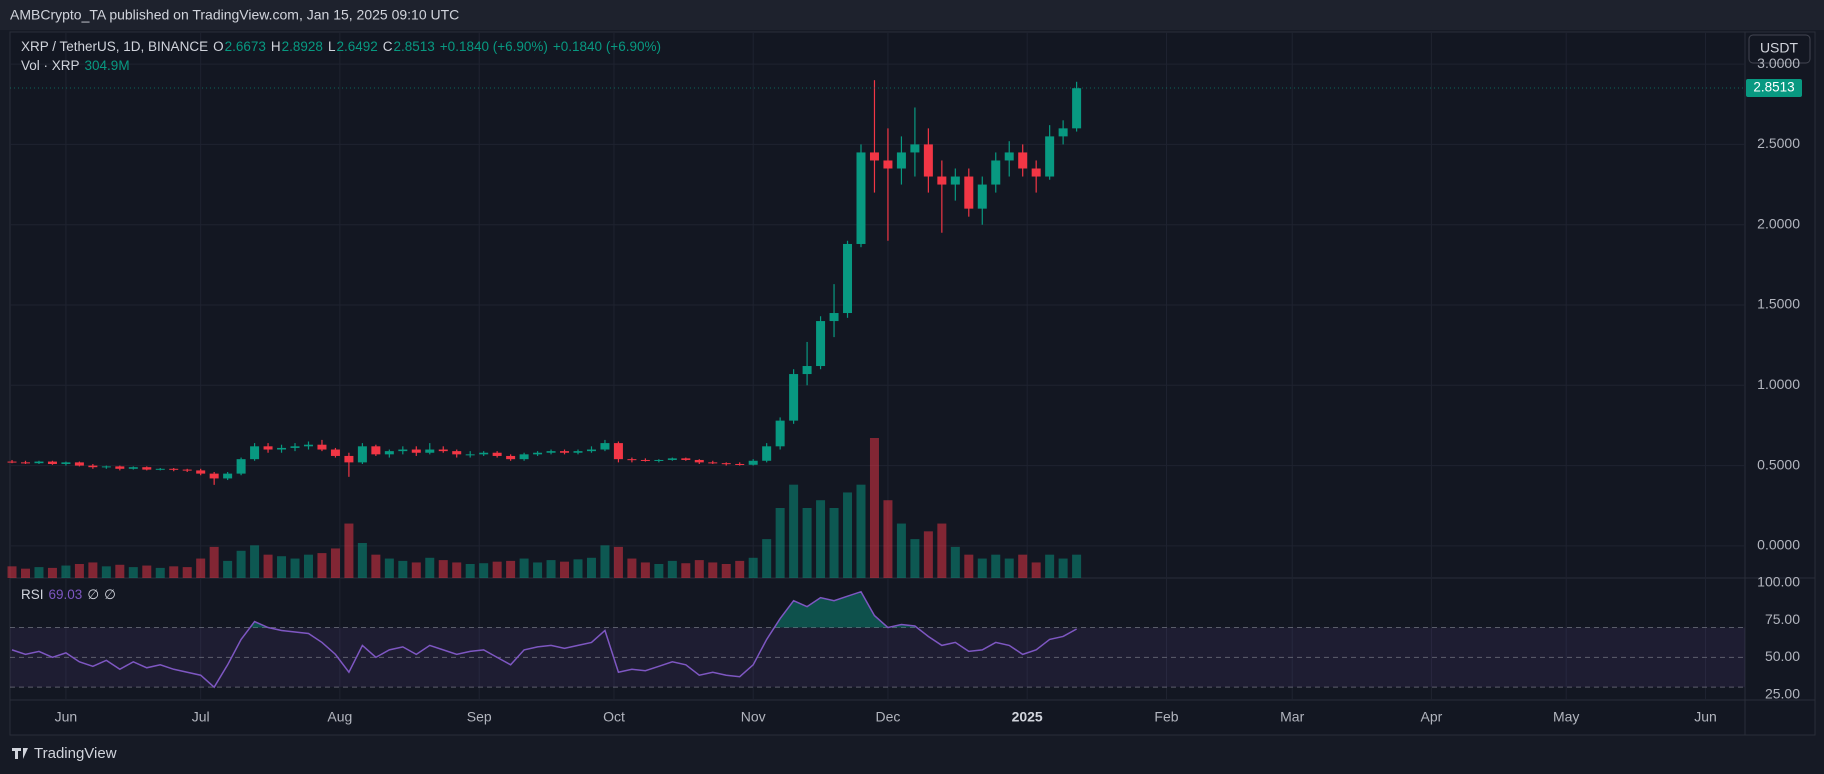 This screenshot has width=1824, height=774. I want to click on rsi-value: 69.03, so click(65, 594).